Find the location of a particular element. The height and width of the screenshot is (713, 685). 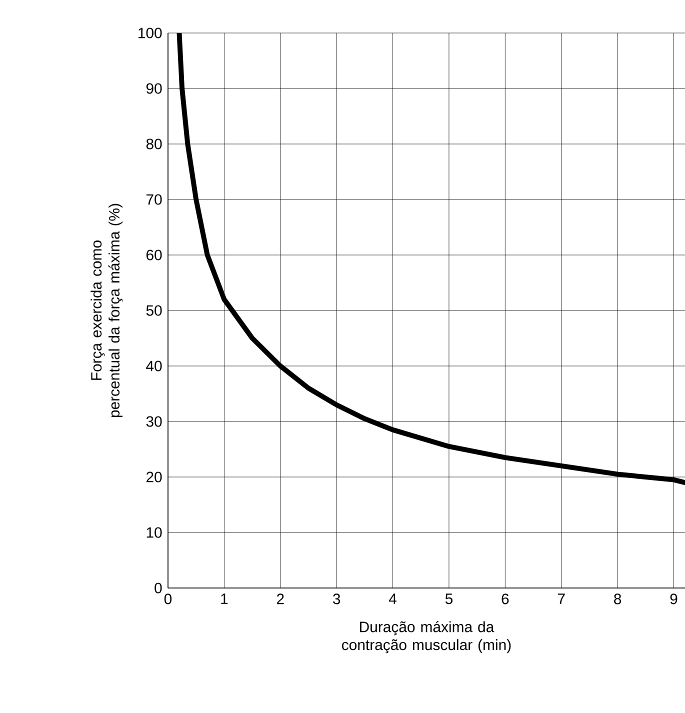

x-tick-label: 4 is located at coordinates (392, 599).